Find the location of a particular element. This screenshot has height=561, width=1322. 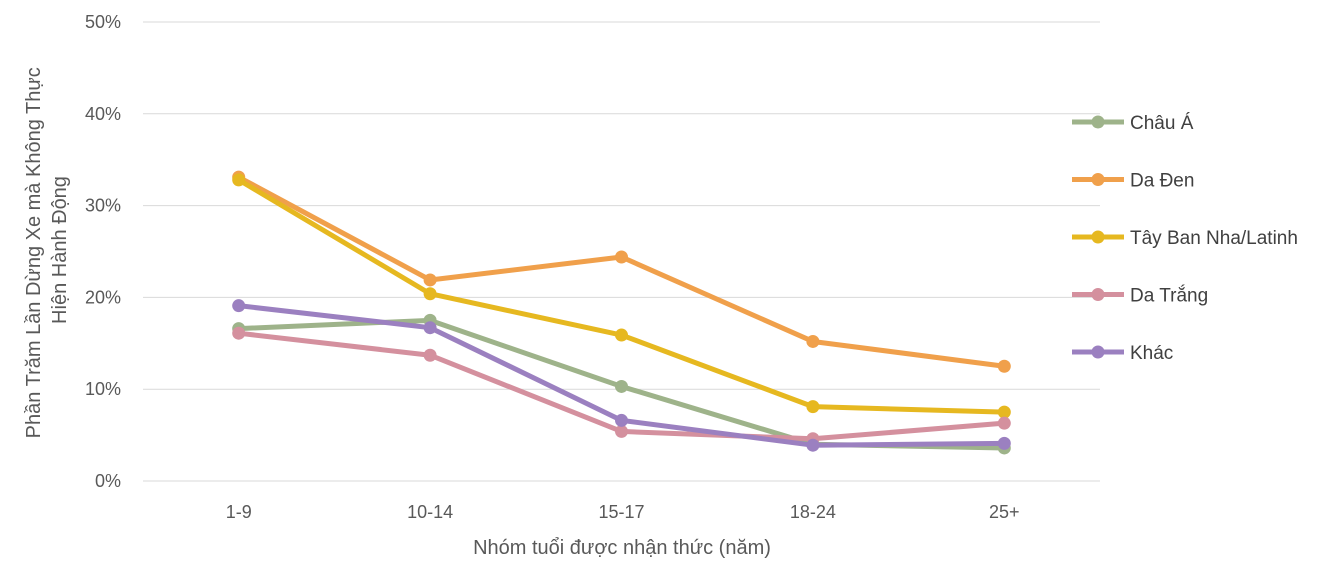

y-axis-title-line-2: Hiện Hành Động is located at coordinates (60, 250).